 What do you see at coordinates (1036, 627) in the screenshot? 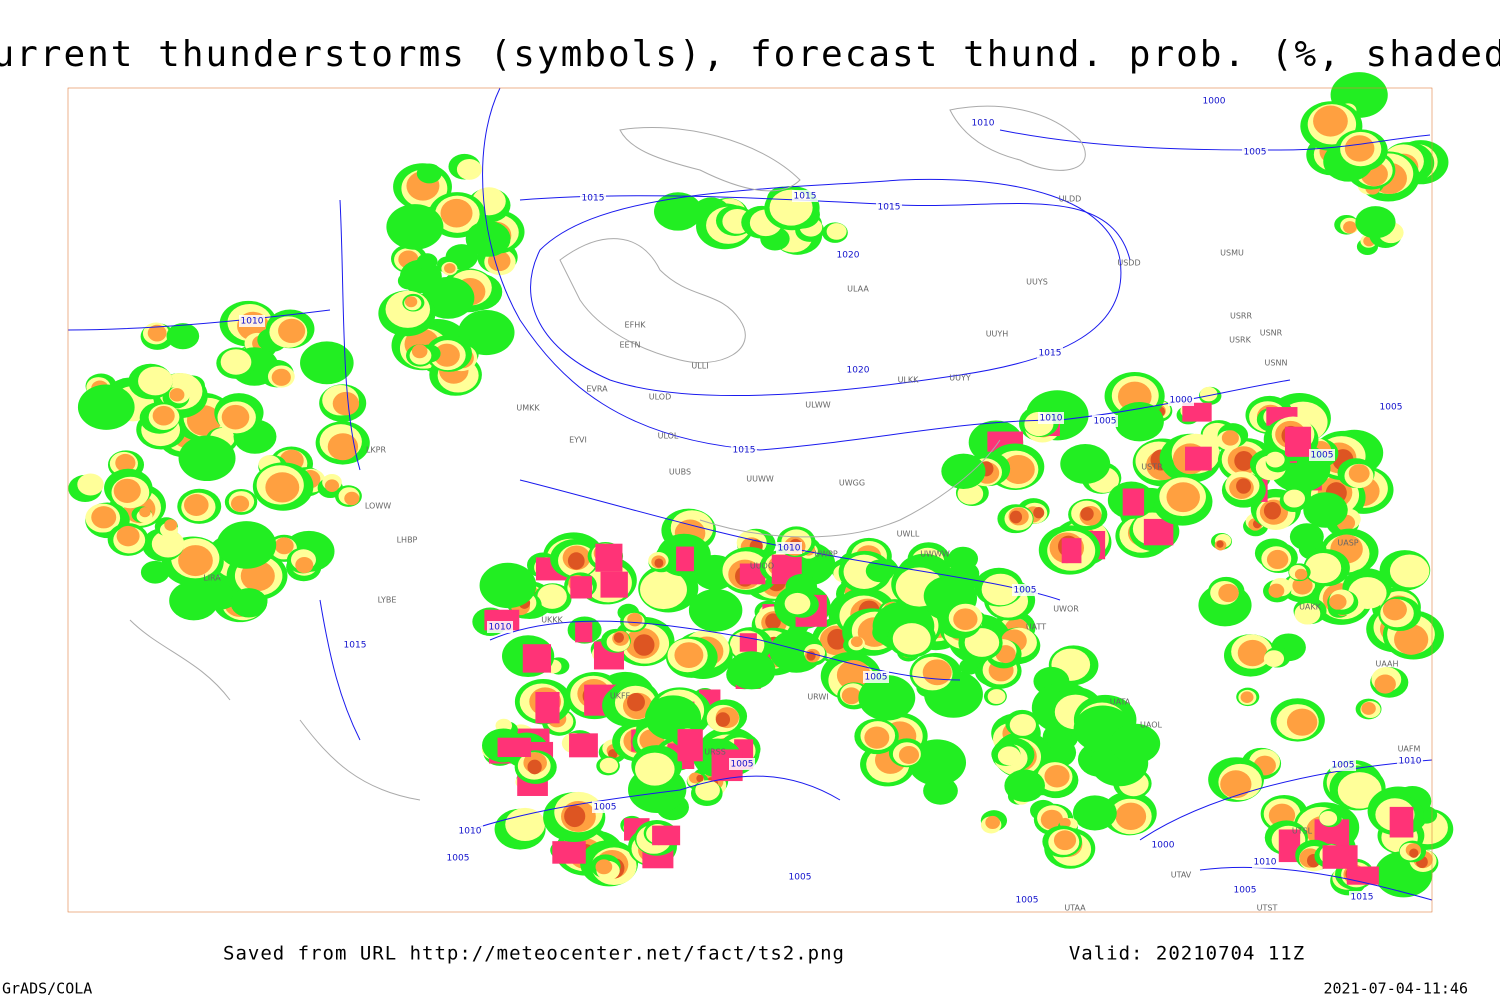
I see `station-label: UATT` at bounding box center [1036, 627].